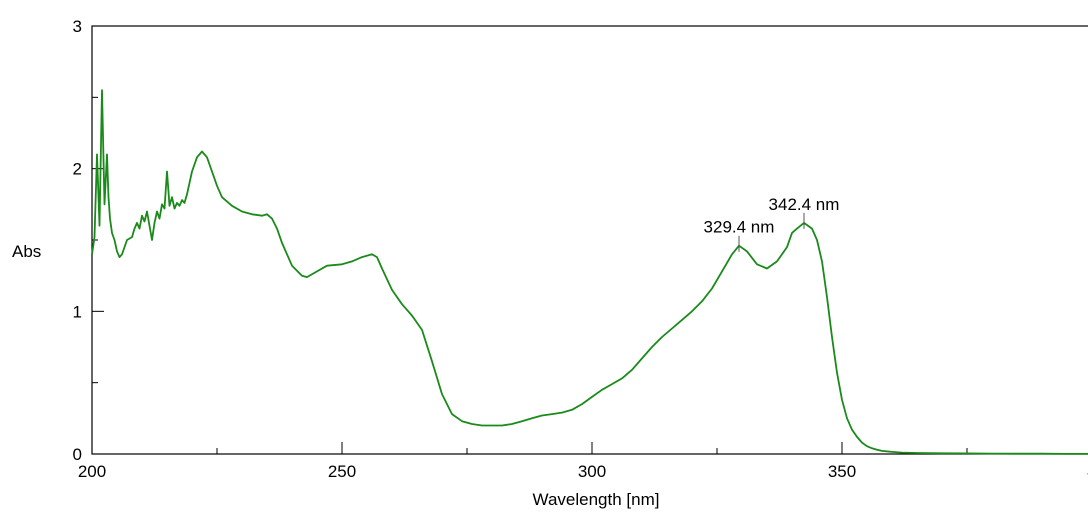 This screenshot has height=514, width=1088. I want to click on y-tick-label: 1, so click(77, 311).